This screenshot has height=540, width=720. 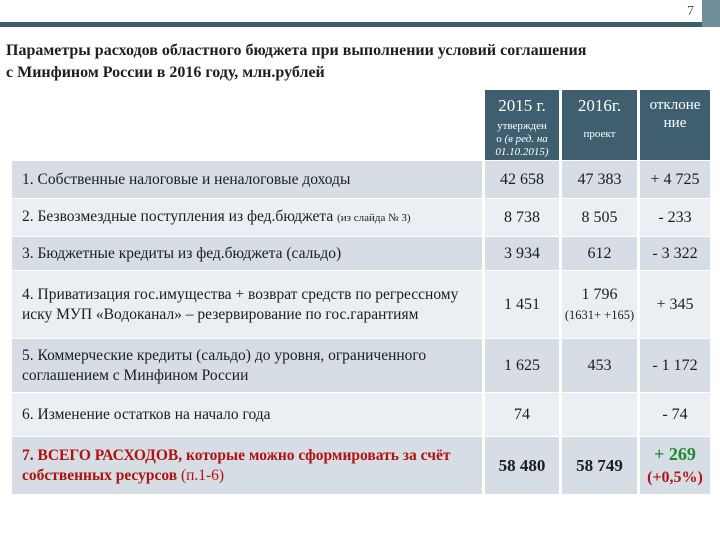 What do you see at coordinates (599, 315) in the screenshot?
I see `row4-2016-note: (1631+ +165)` at bounding box center [599, 315].